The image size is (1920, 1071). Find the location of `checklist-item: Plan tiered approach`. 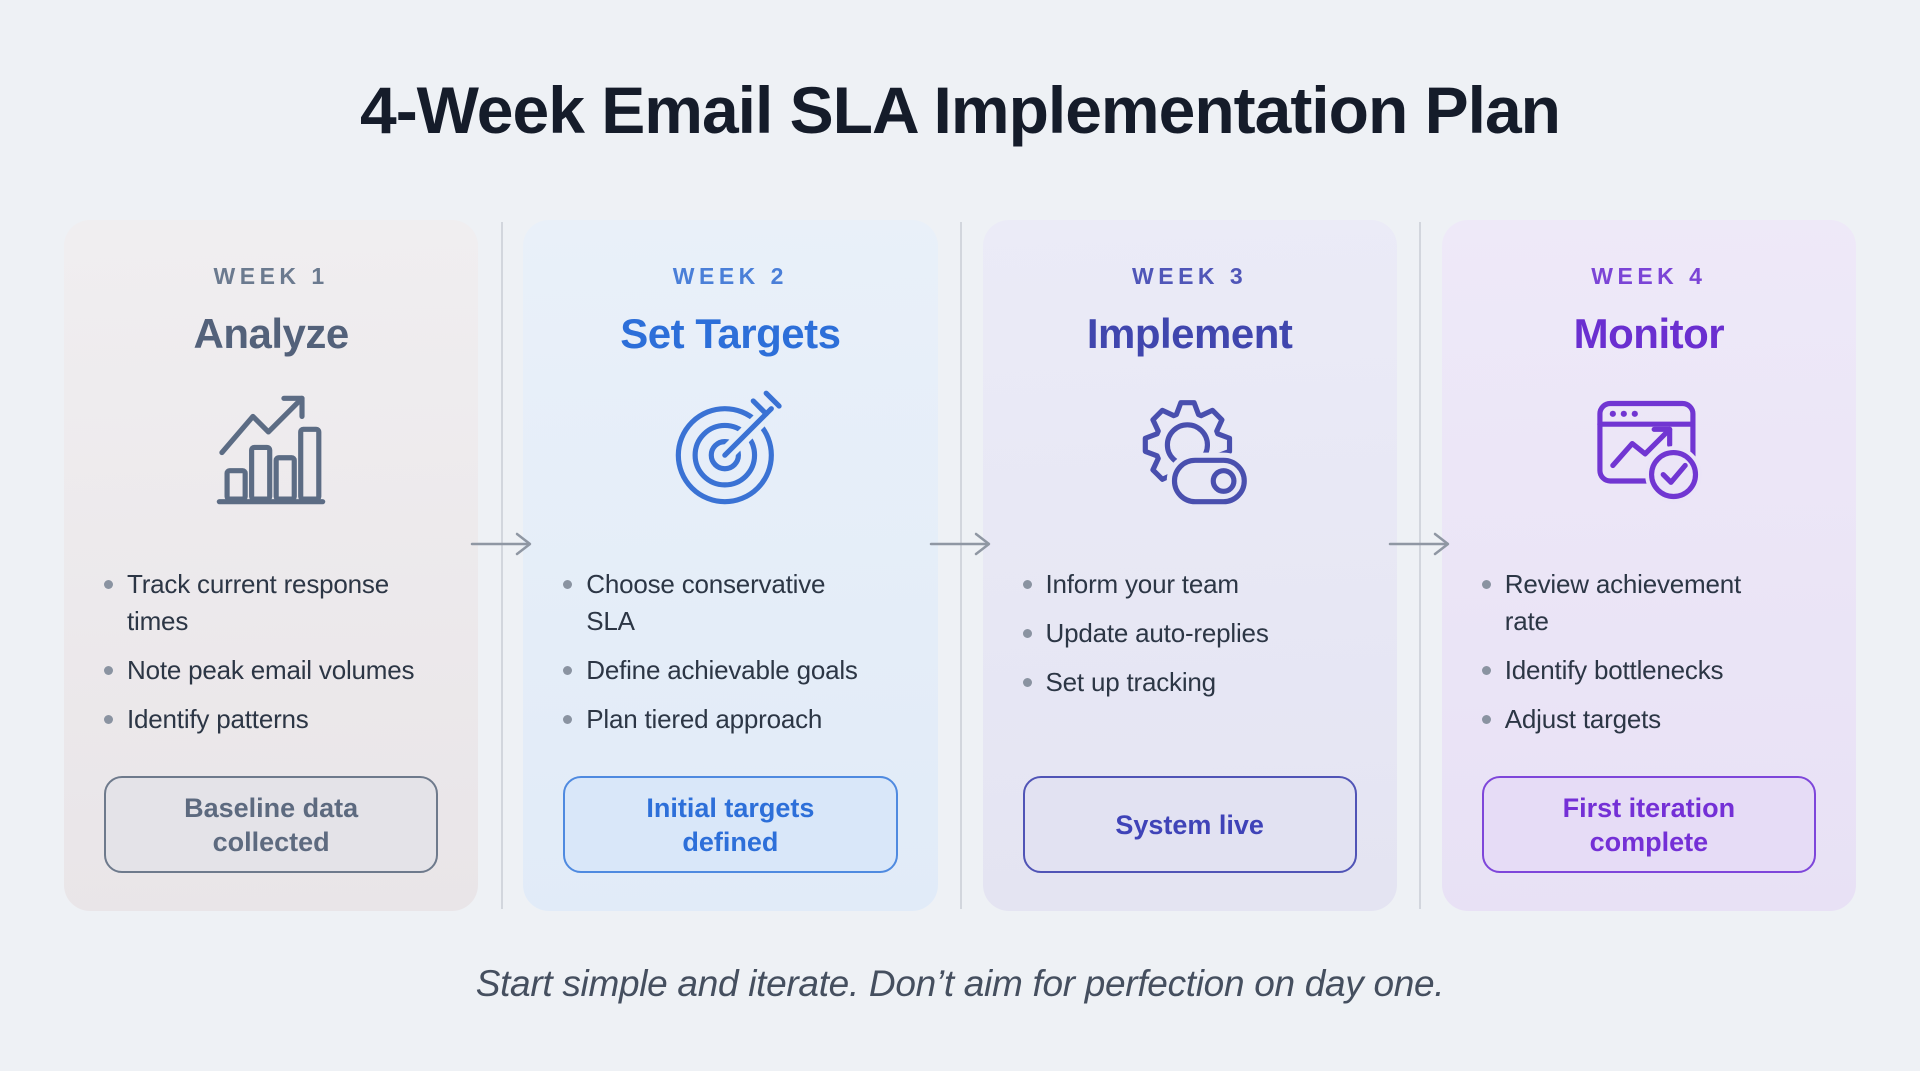

checklist-item: Plan tiered approach is located at coordinates (730, 719).